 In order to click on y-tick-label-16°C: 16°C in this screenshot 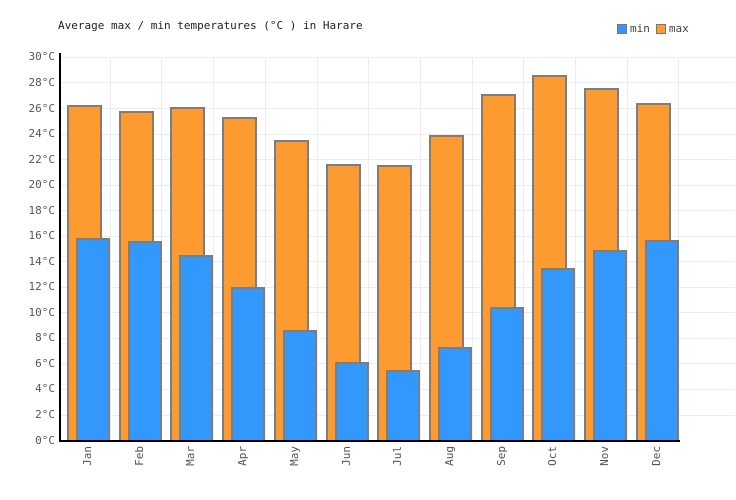, I will do `click(42, 236)`.